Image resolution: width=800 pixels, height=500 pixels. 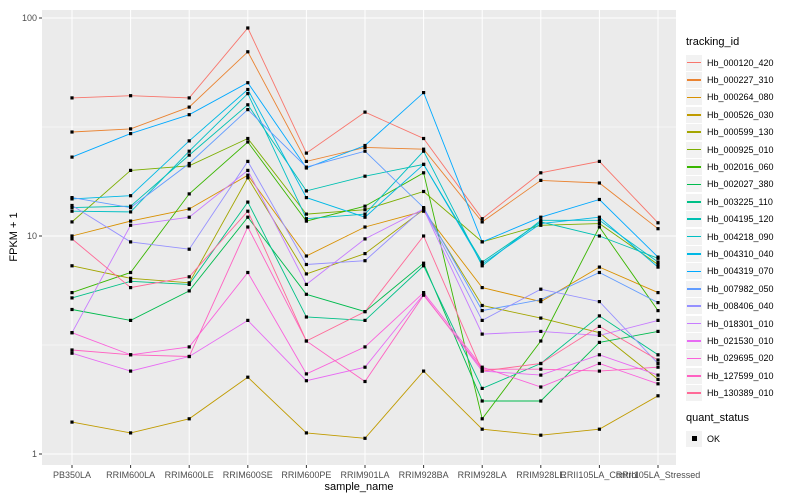 What do you see at coordinates (717, 417) in the screenshot?
I see `legend-title-quant-status: quant_status` at bounding box center [717, 417].